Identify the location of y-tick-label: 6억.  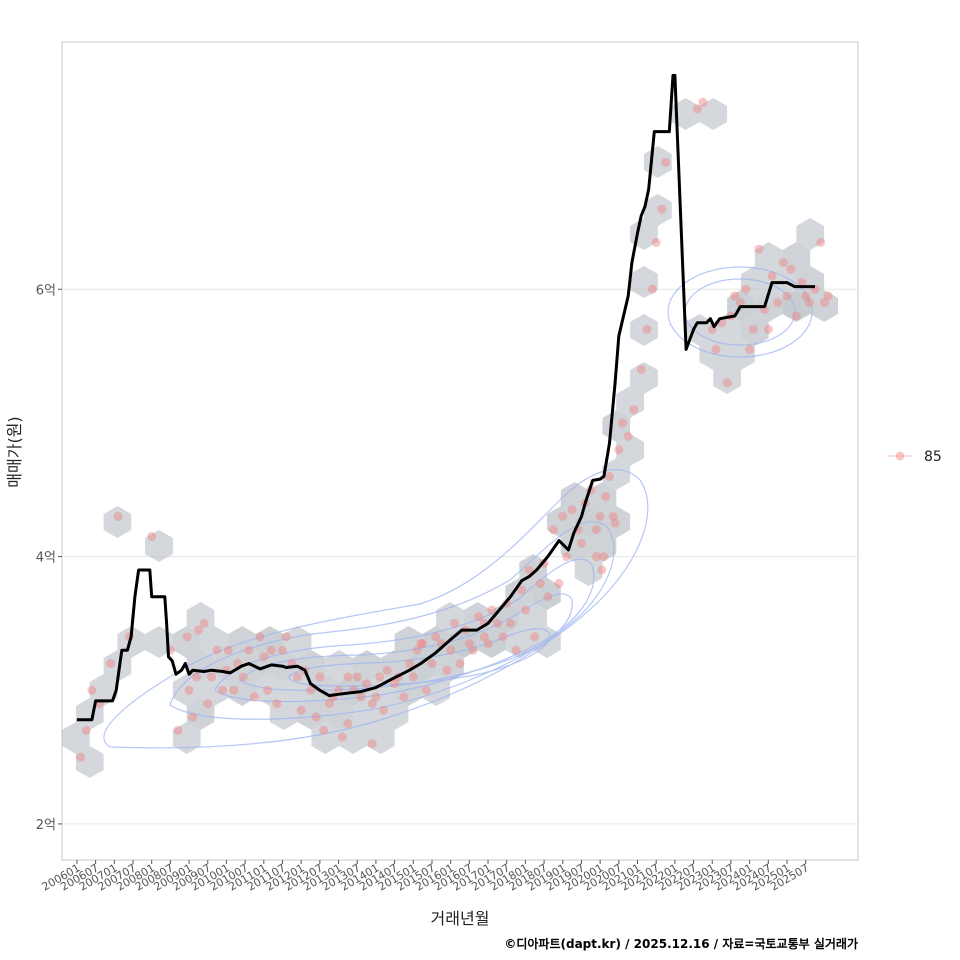
(46, 290).